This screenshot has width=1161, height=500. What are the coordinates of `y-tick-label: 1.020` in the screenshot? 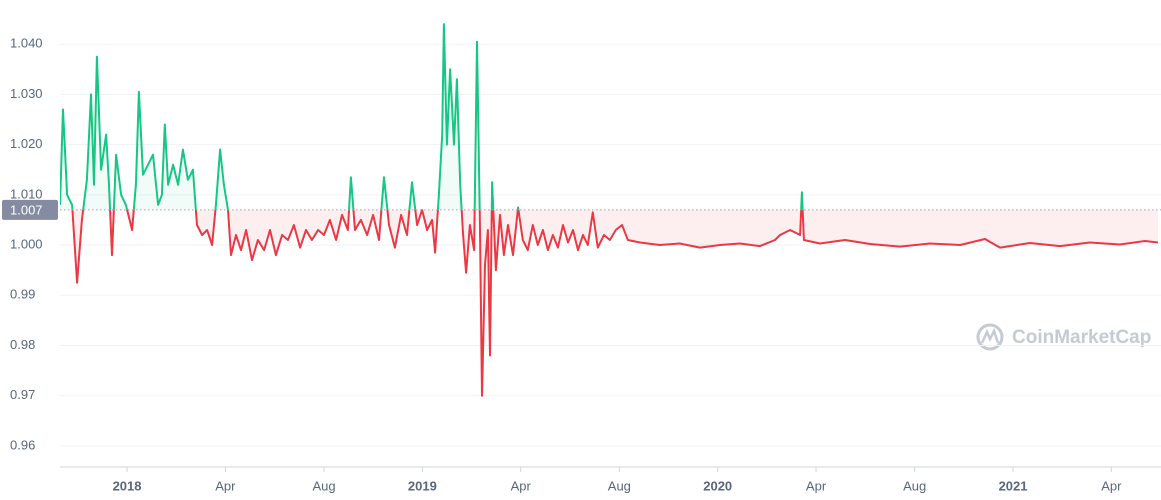 It's located at (26, 143).